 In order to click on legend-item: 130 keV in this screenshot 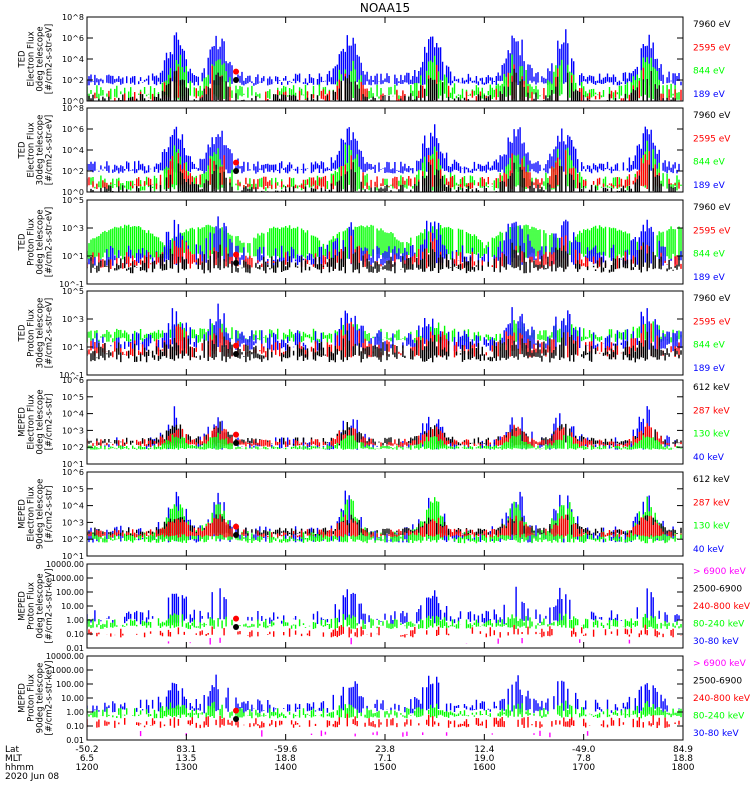, I will do `click(711, 527)`.